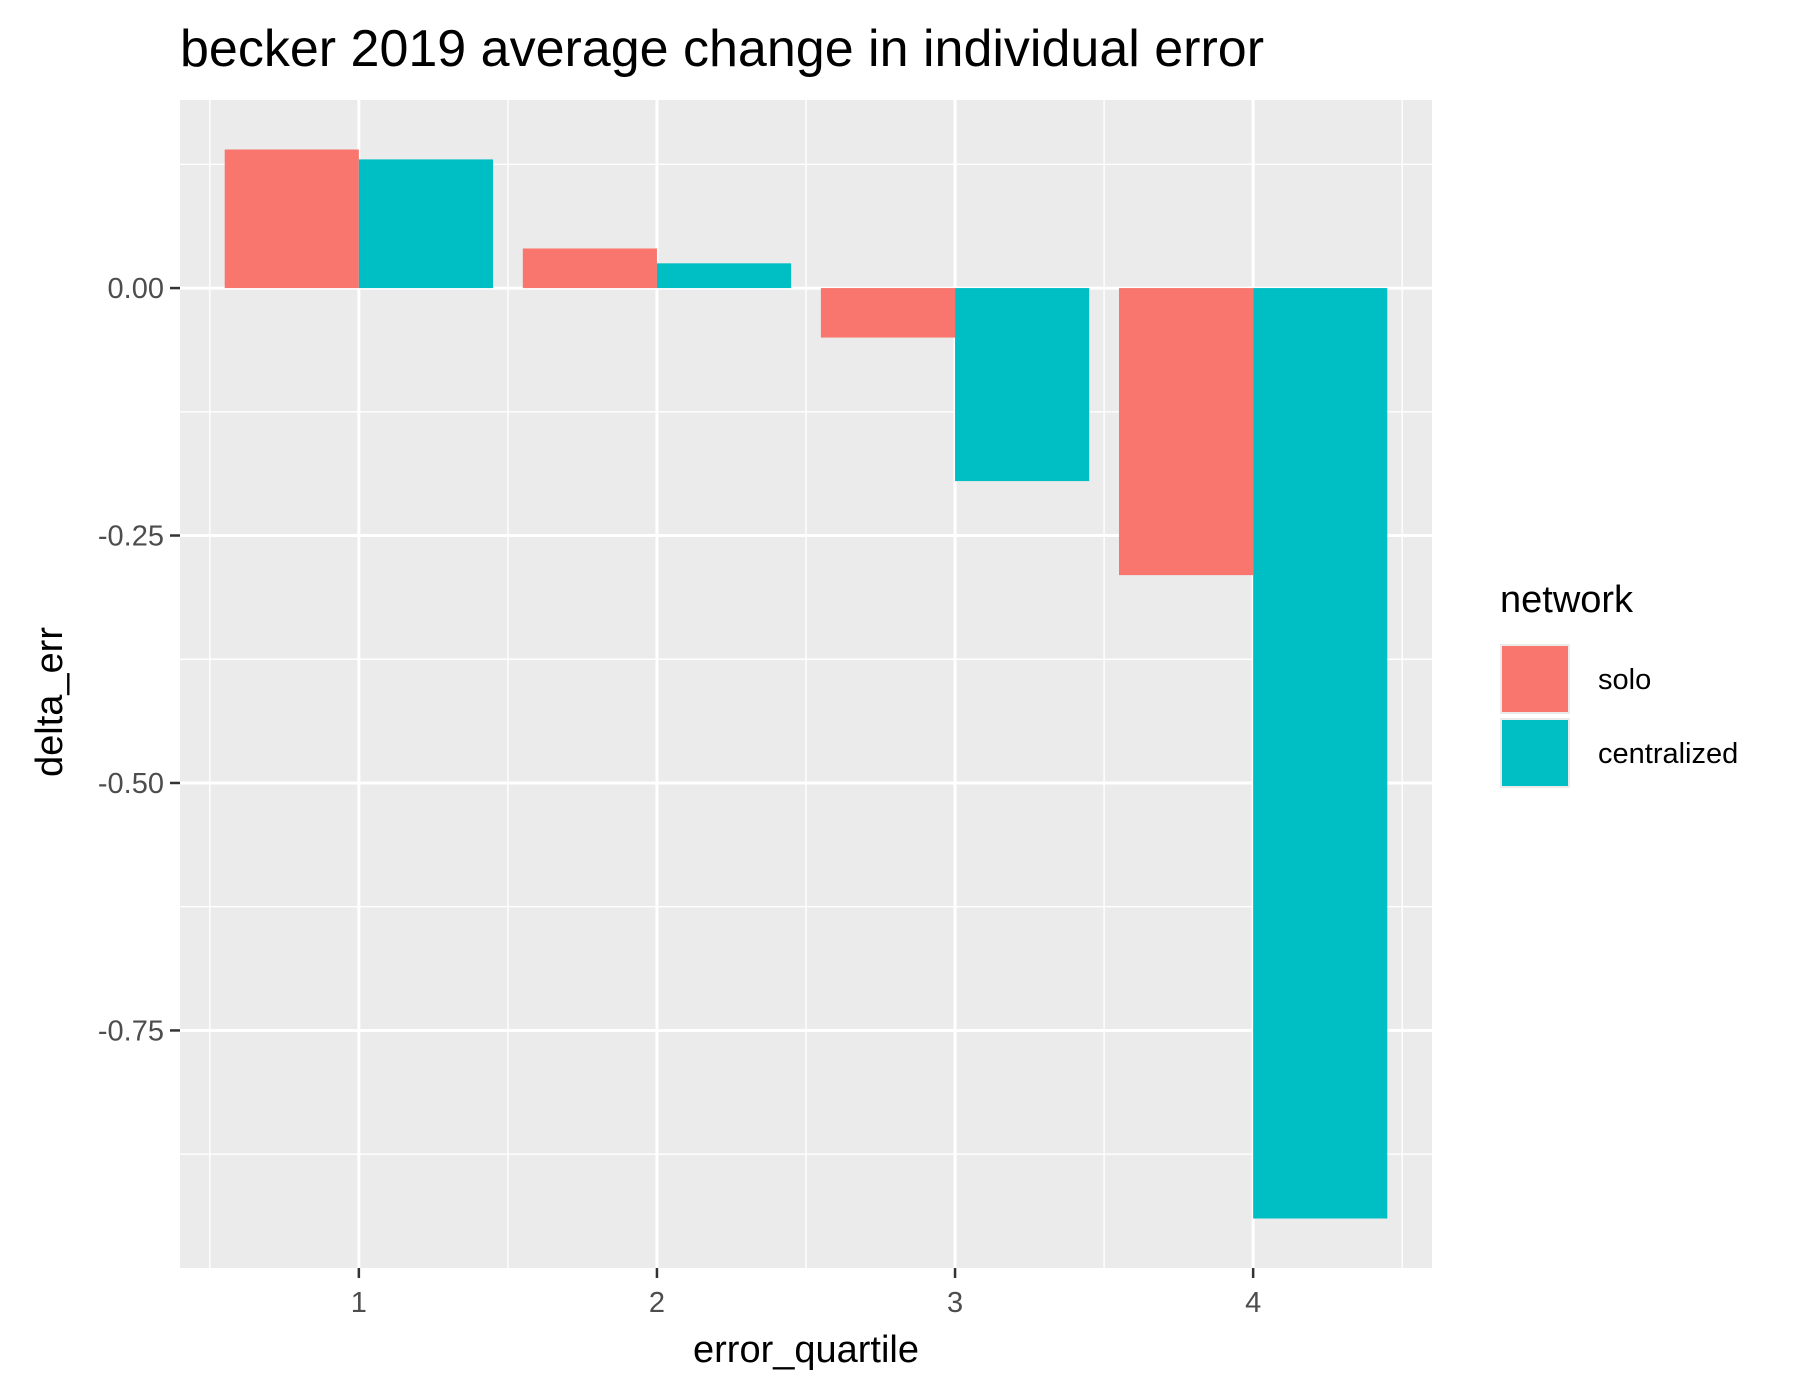  Describe the element at coordinates (139, 660) in the screenshot. I see `y-axis: 0.00 -0.25 -0.50 -0.75` at that location.